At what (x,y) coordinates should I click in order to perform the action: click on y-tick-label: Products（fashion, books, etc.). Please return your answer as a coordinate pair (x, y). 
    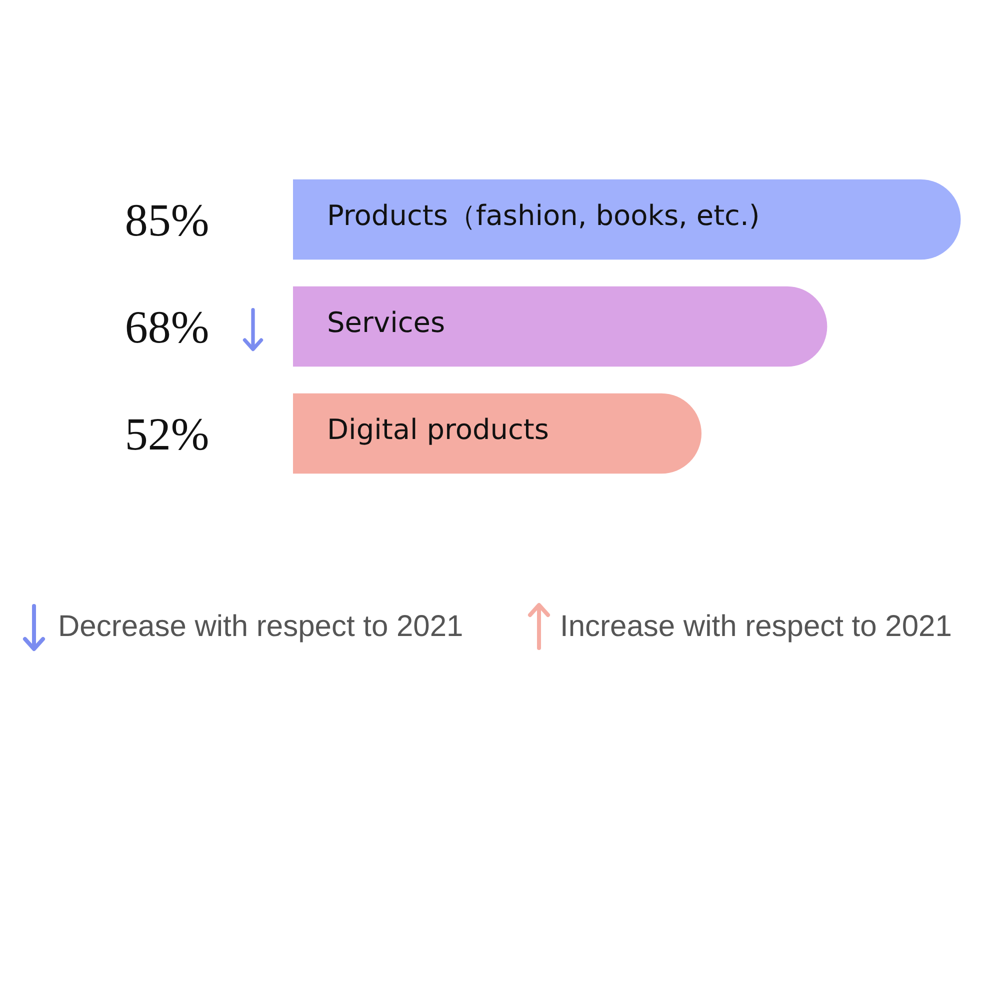
    Looking at the image, I should click on (543, 215).